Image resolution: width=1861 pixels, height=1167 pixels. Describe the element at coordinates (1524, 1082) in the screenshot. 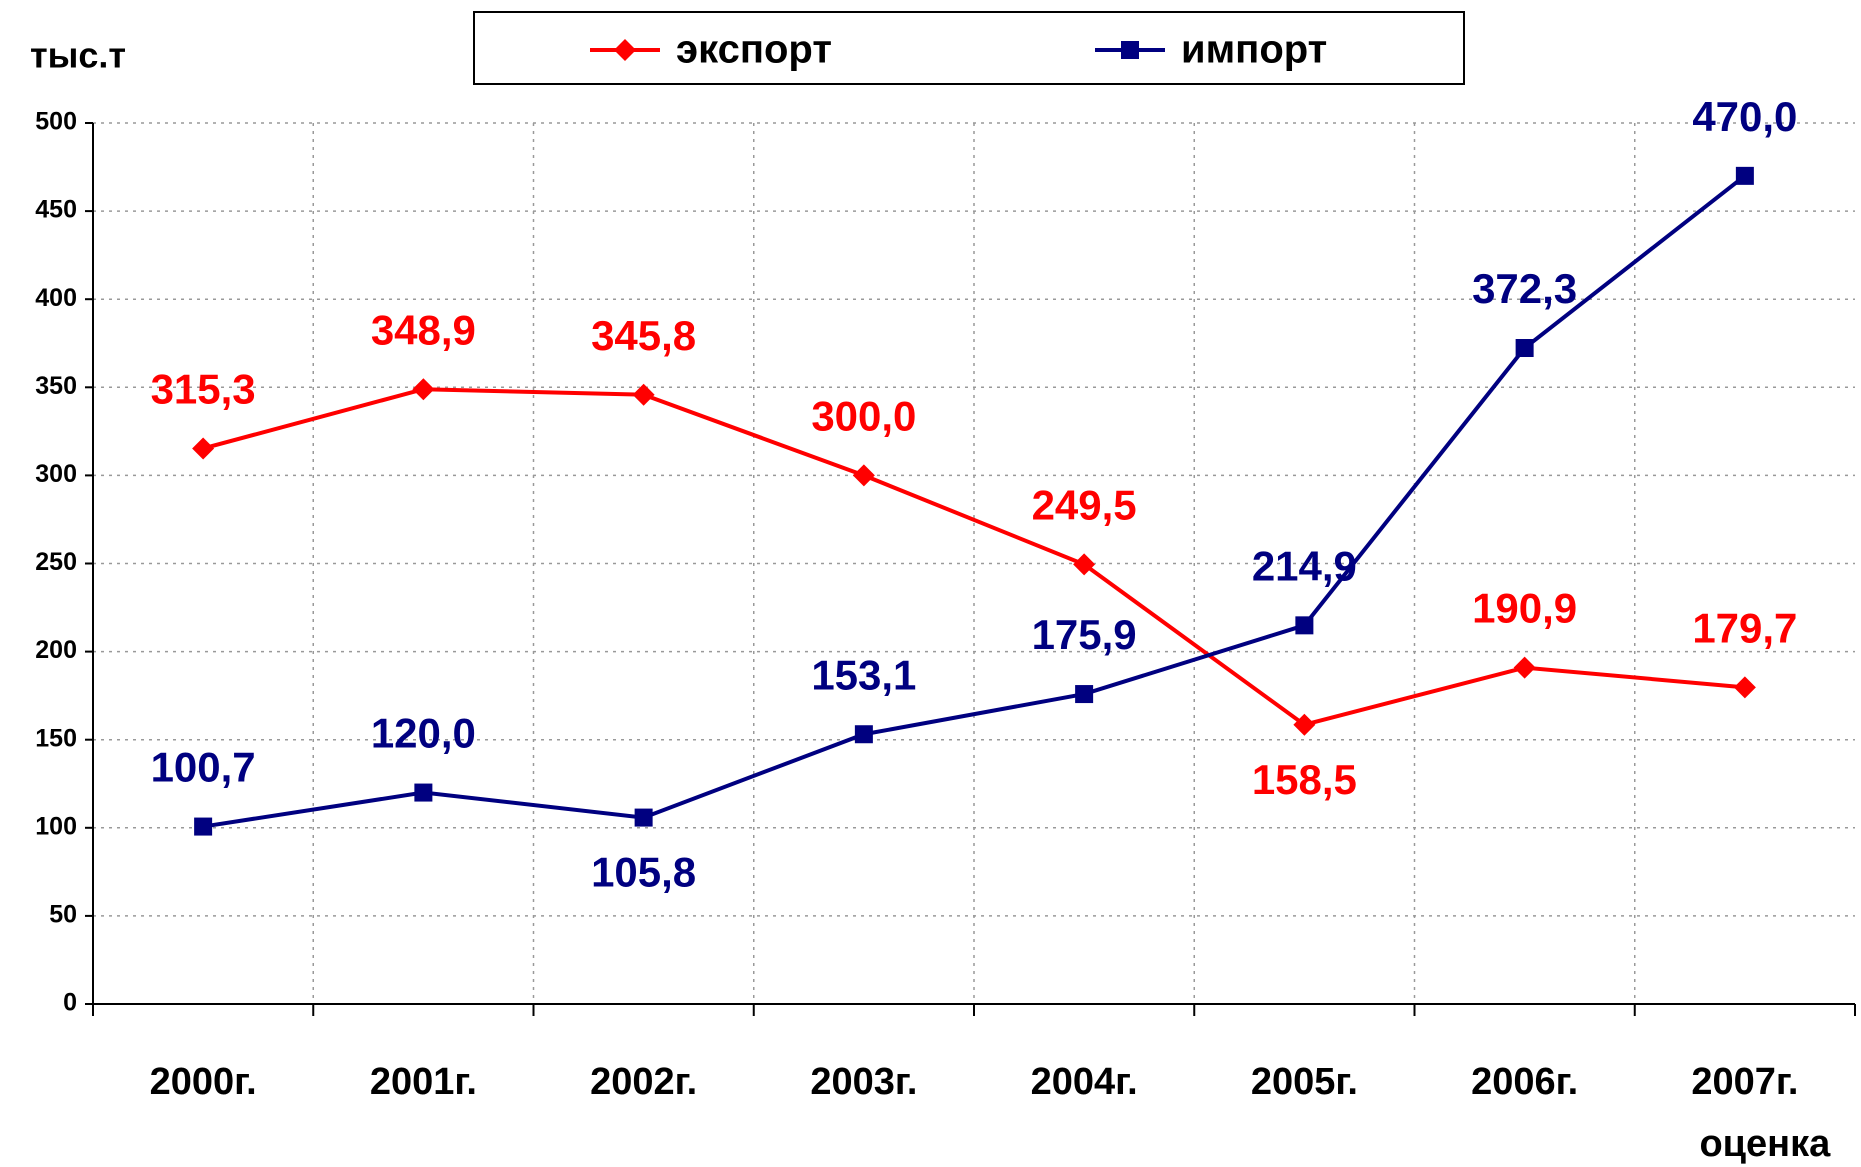

I see `x-tick-label: 2006г.` at that location.